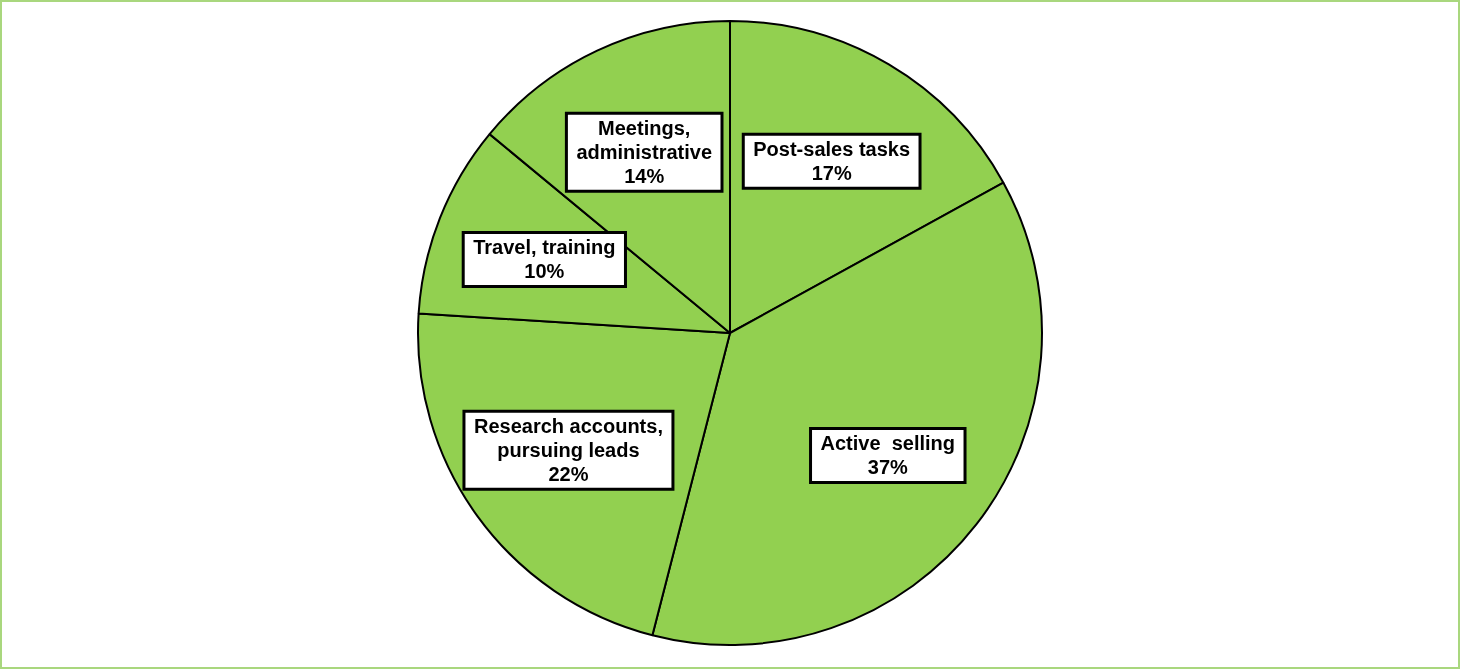  What do you see at coordinates (832, 148) in the screenshot?
I see `slice-label: Post-sales tasks` at bounding box center [832, 148].